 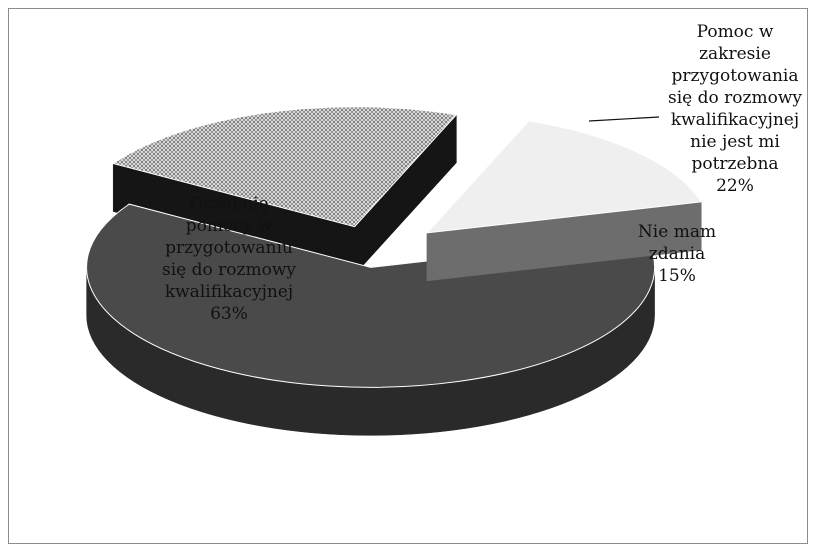 I want to click on data-label-line: 22%, so click(x=735, y=186).